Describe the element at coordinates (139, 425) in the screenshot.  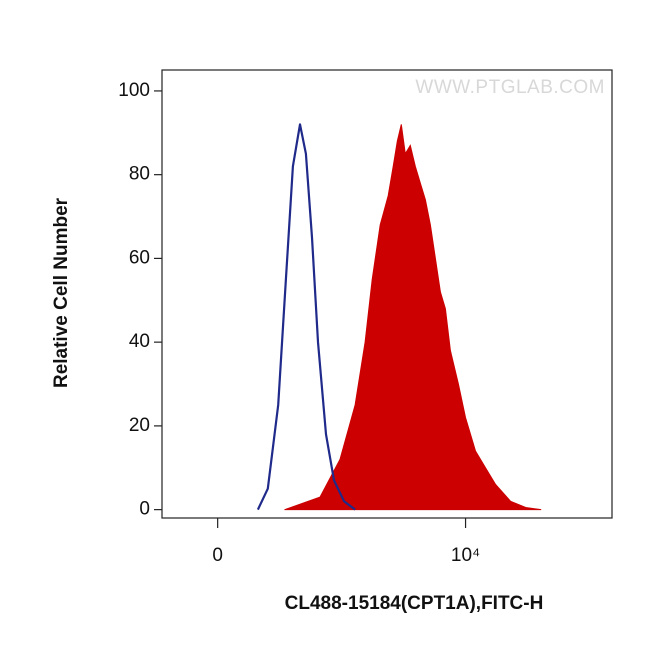
I see `y-tick-label: 20` at that location.